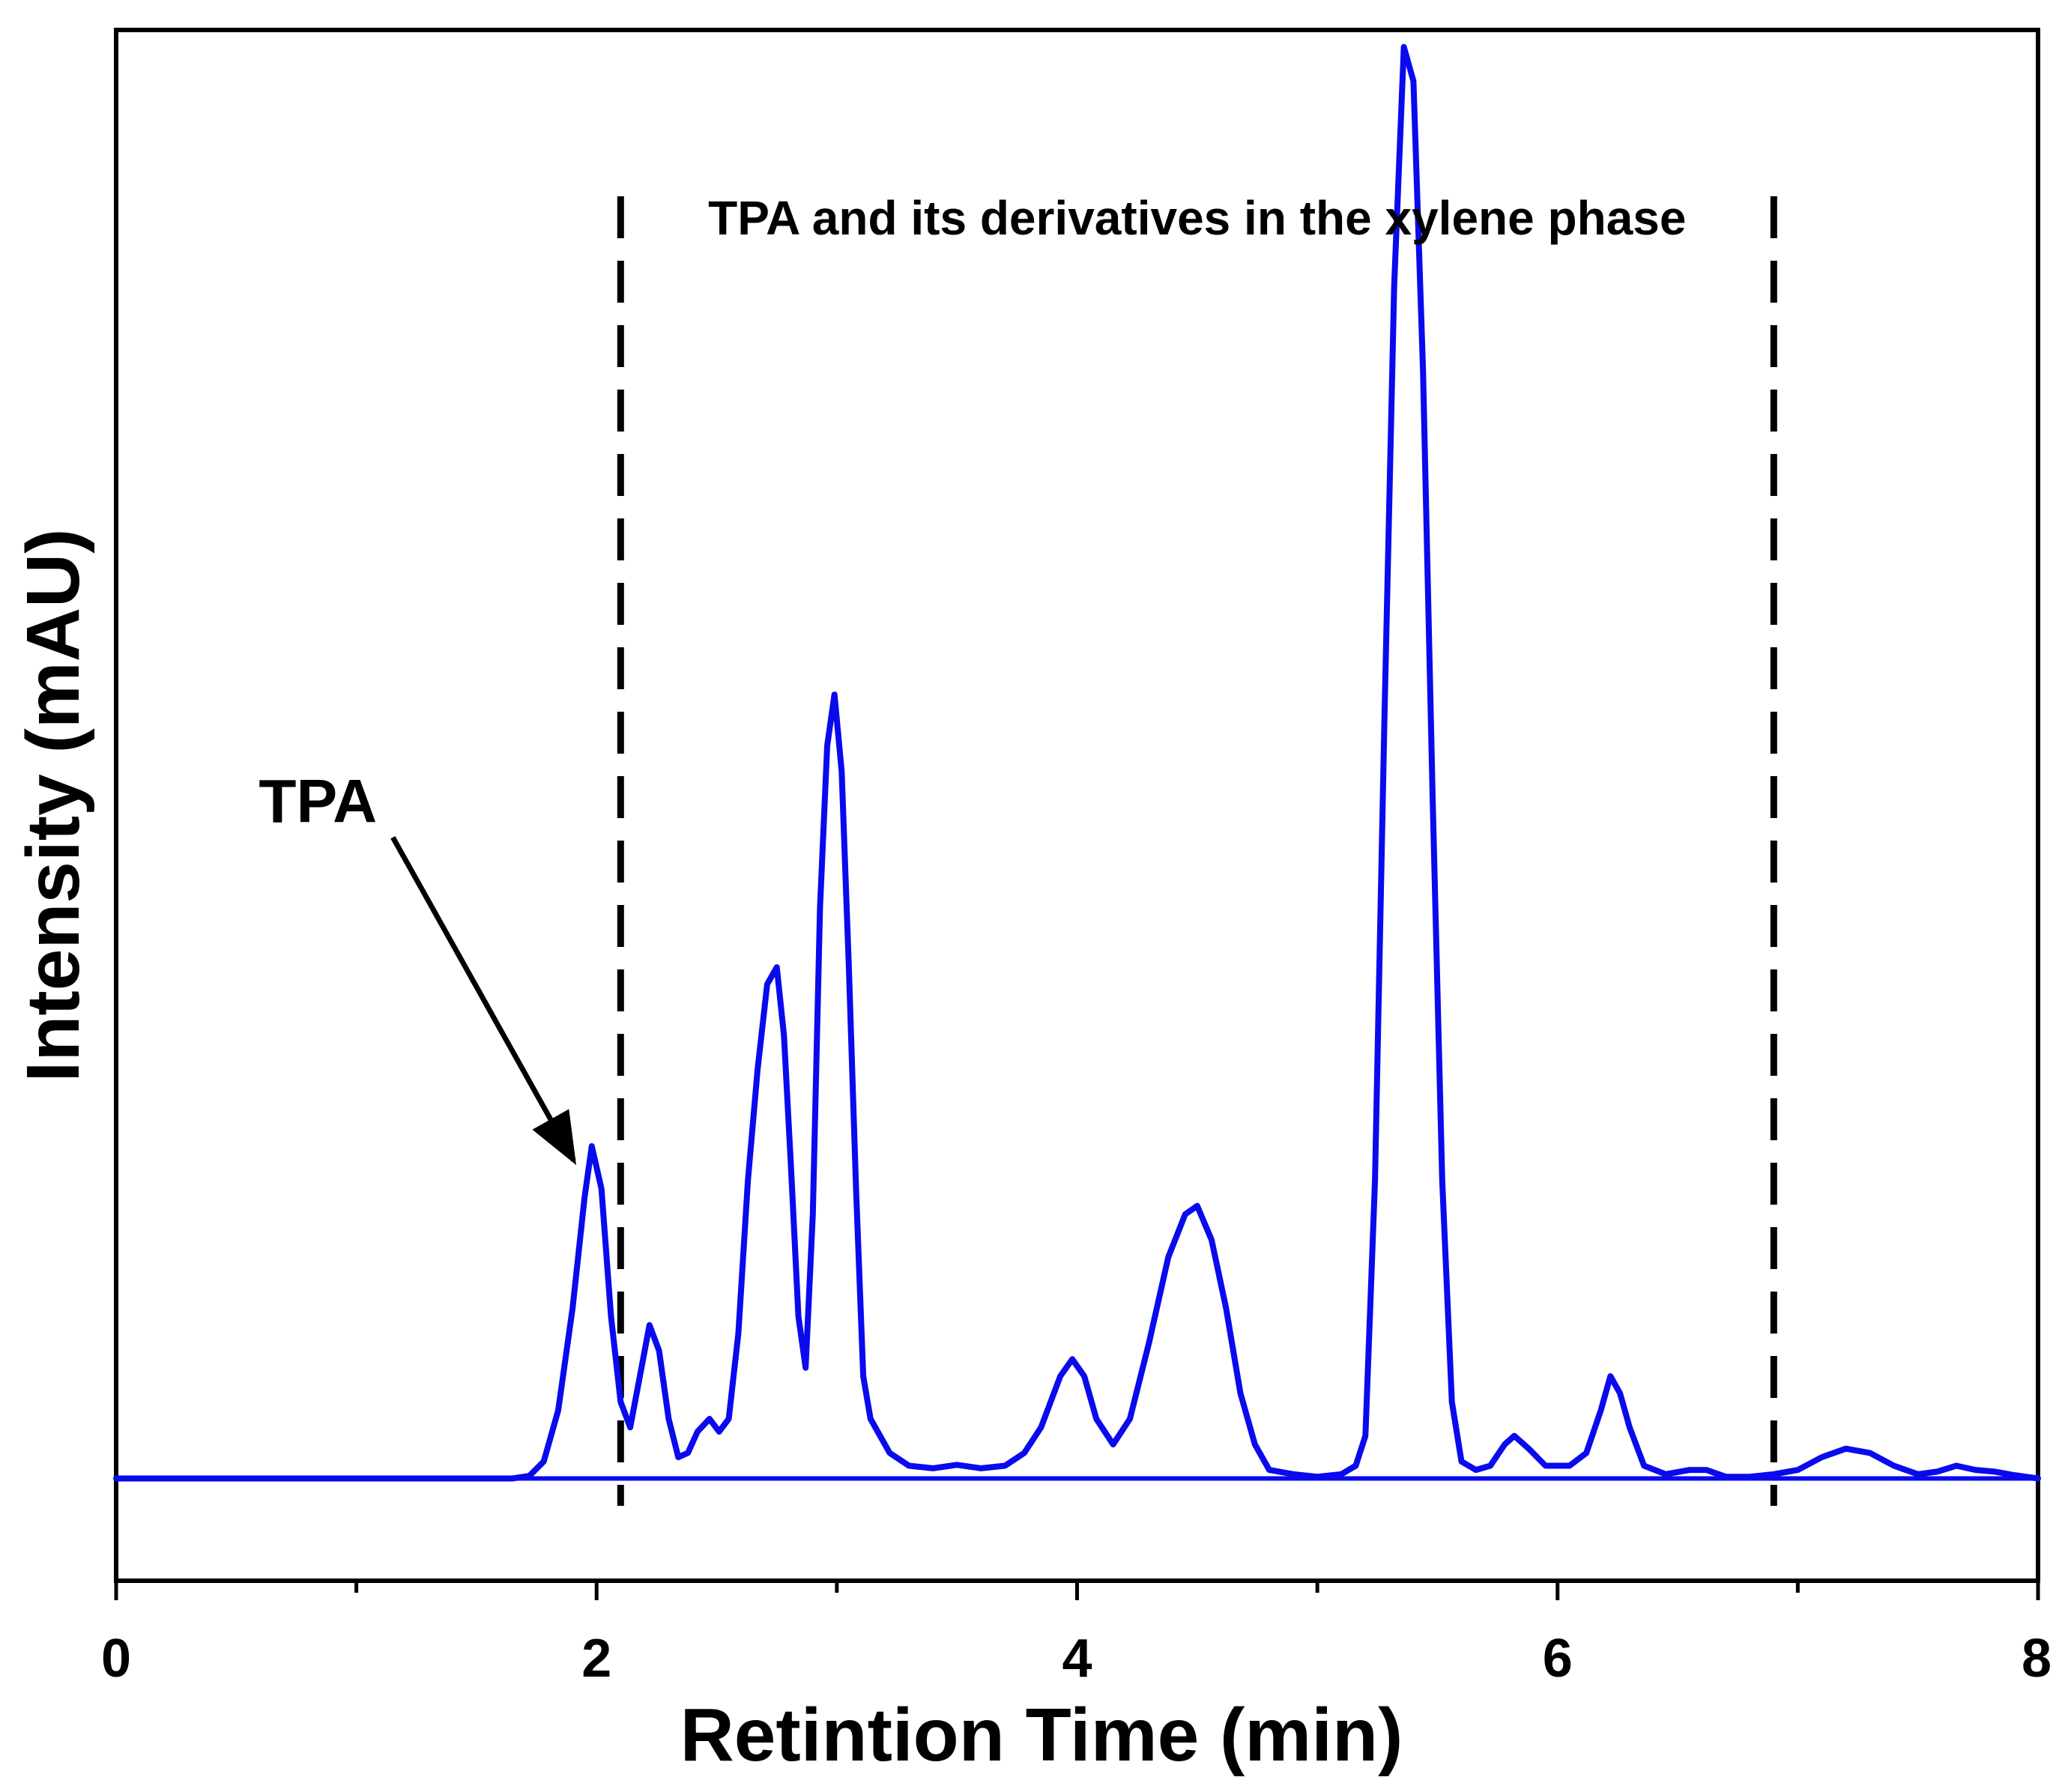  I want to click on x-tick-label: 8, so click(2037, 1659).